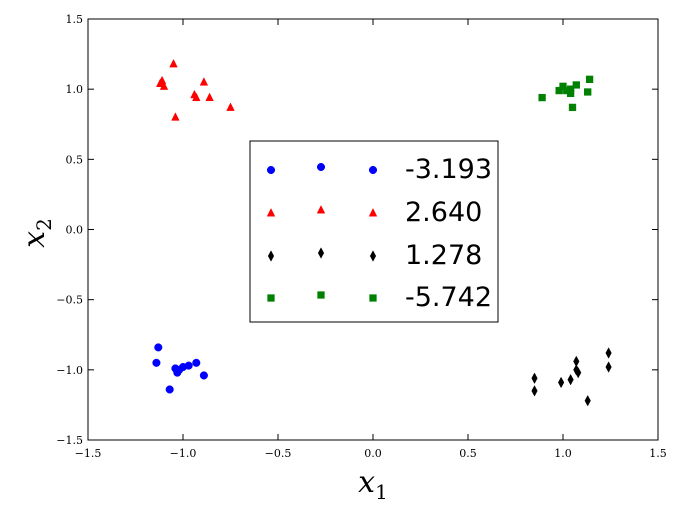 This screenshot has height=516, width=688. Describe the element at coordinates (468, 453) in the screenshot. I see `x-tick-label: 0.5` at that location.